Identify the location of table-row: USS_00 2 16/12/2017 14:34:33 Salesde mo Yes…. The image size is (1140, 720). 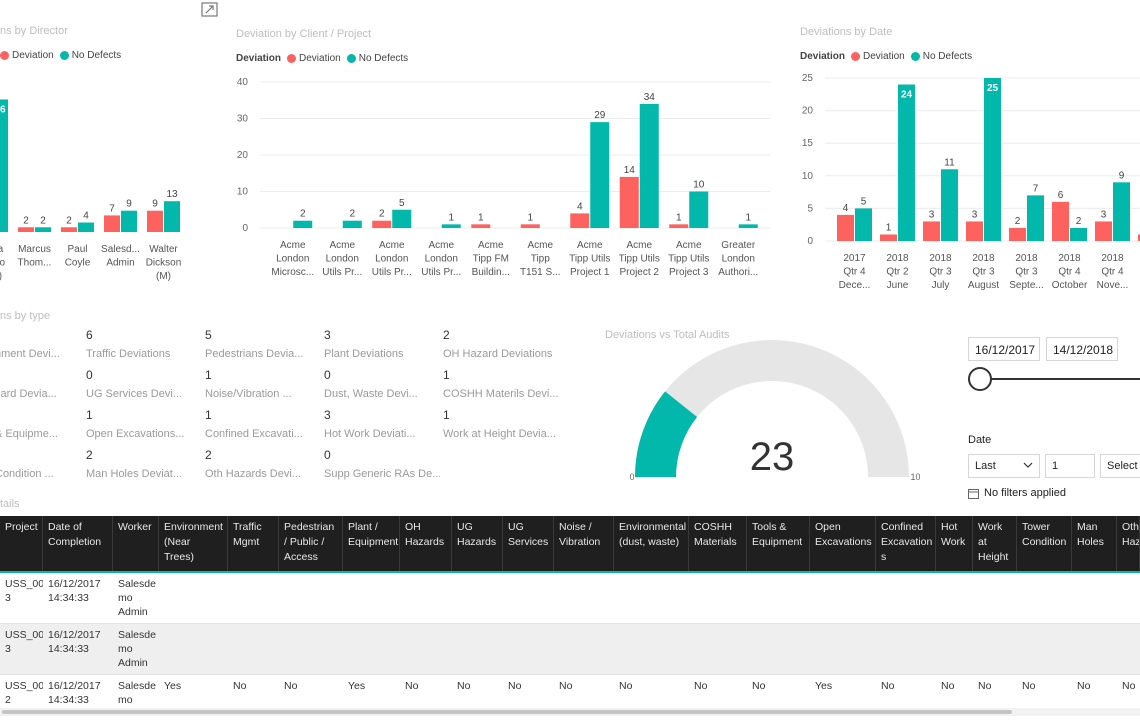
(570, 691).